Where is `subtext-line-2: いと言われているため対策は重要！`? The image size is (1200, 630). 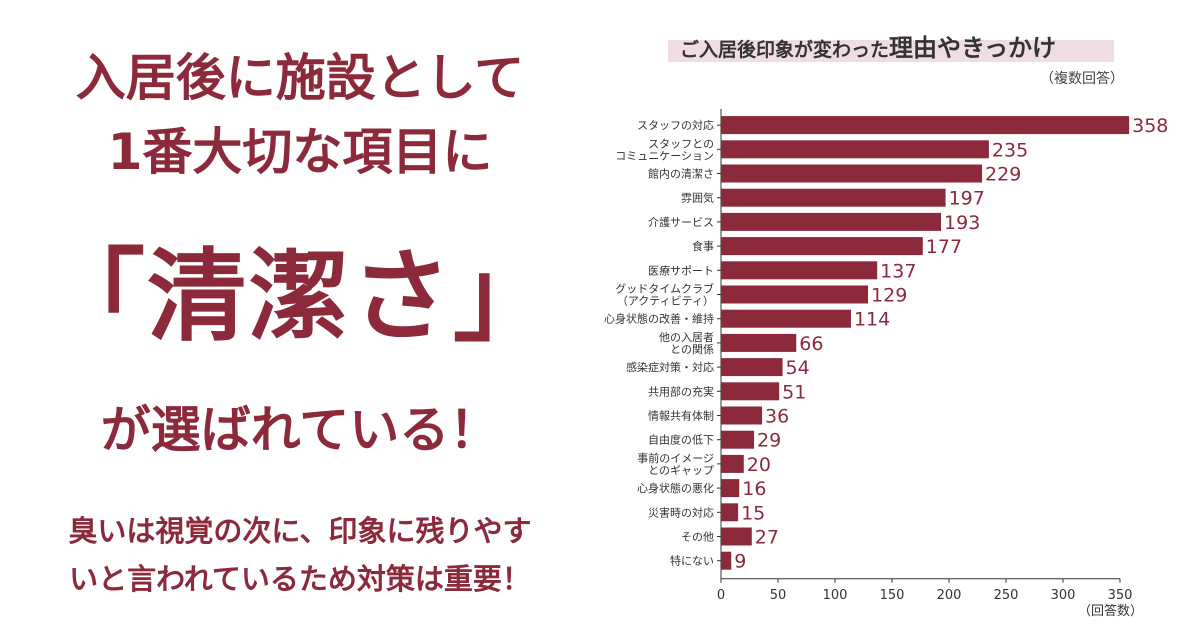
subtext-line-2: いと言われているため対策は重要！ is located at coordinates (300, 579).